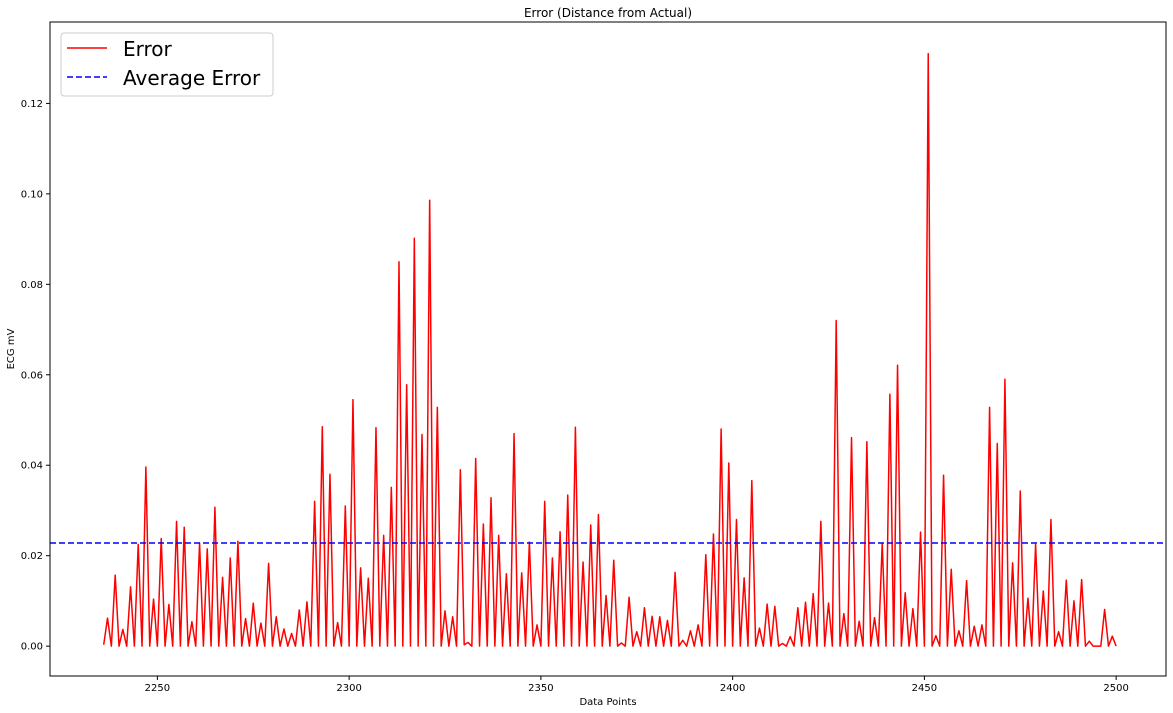  What do you see at coordinates (32, 104) in the screenshot?
I see `y-tick-label: 0.12` at bounding box center [32, 104].